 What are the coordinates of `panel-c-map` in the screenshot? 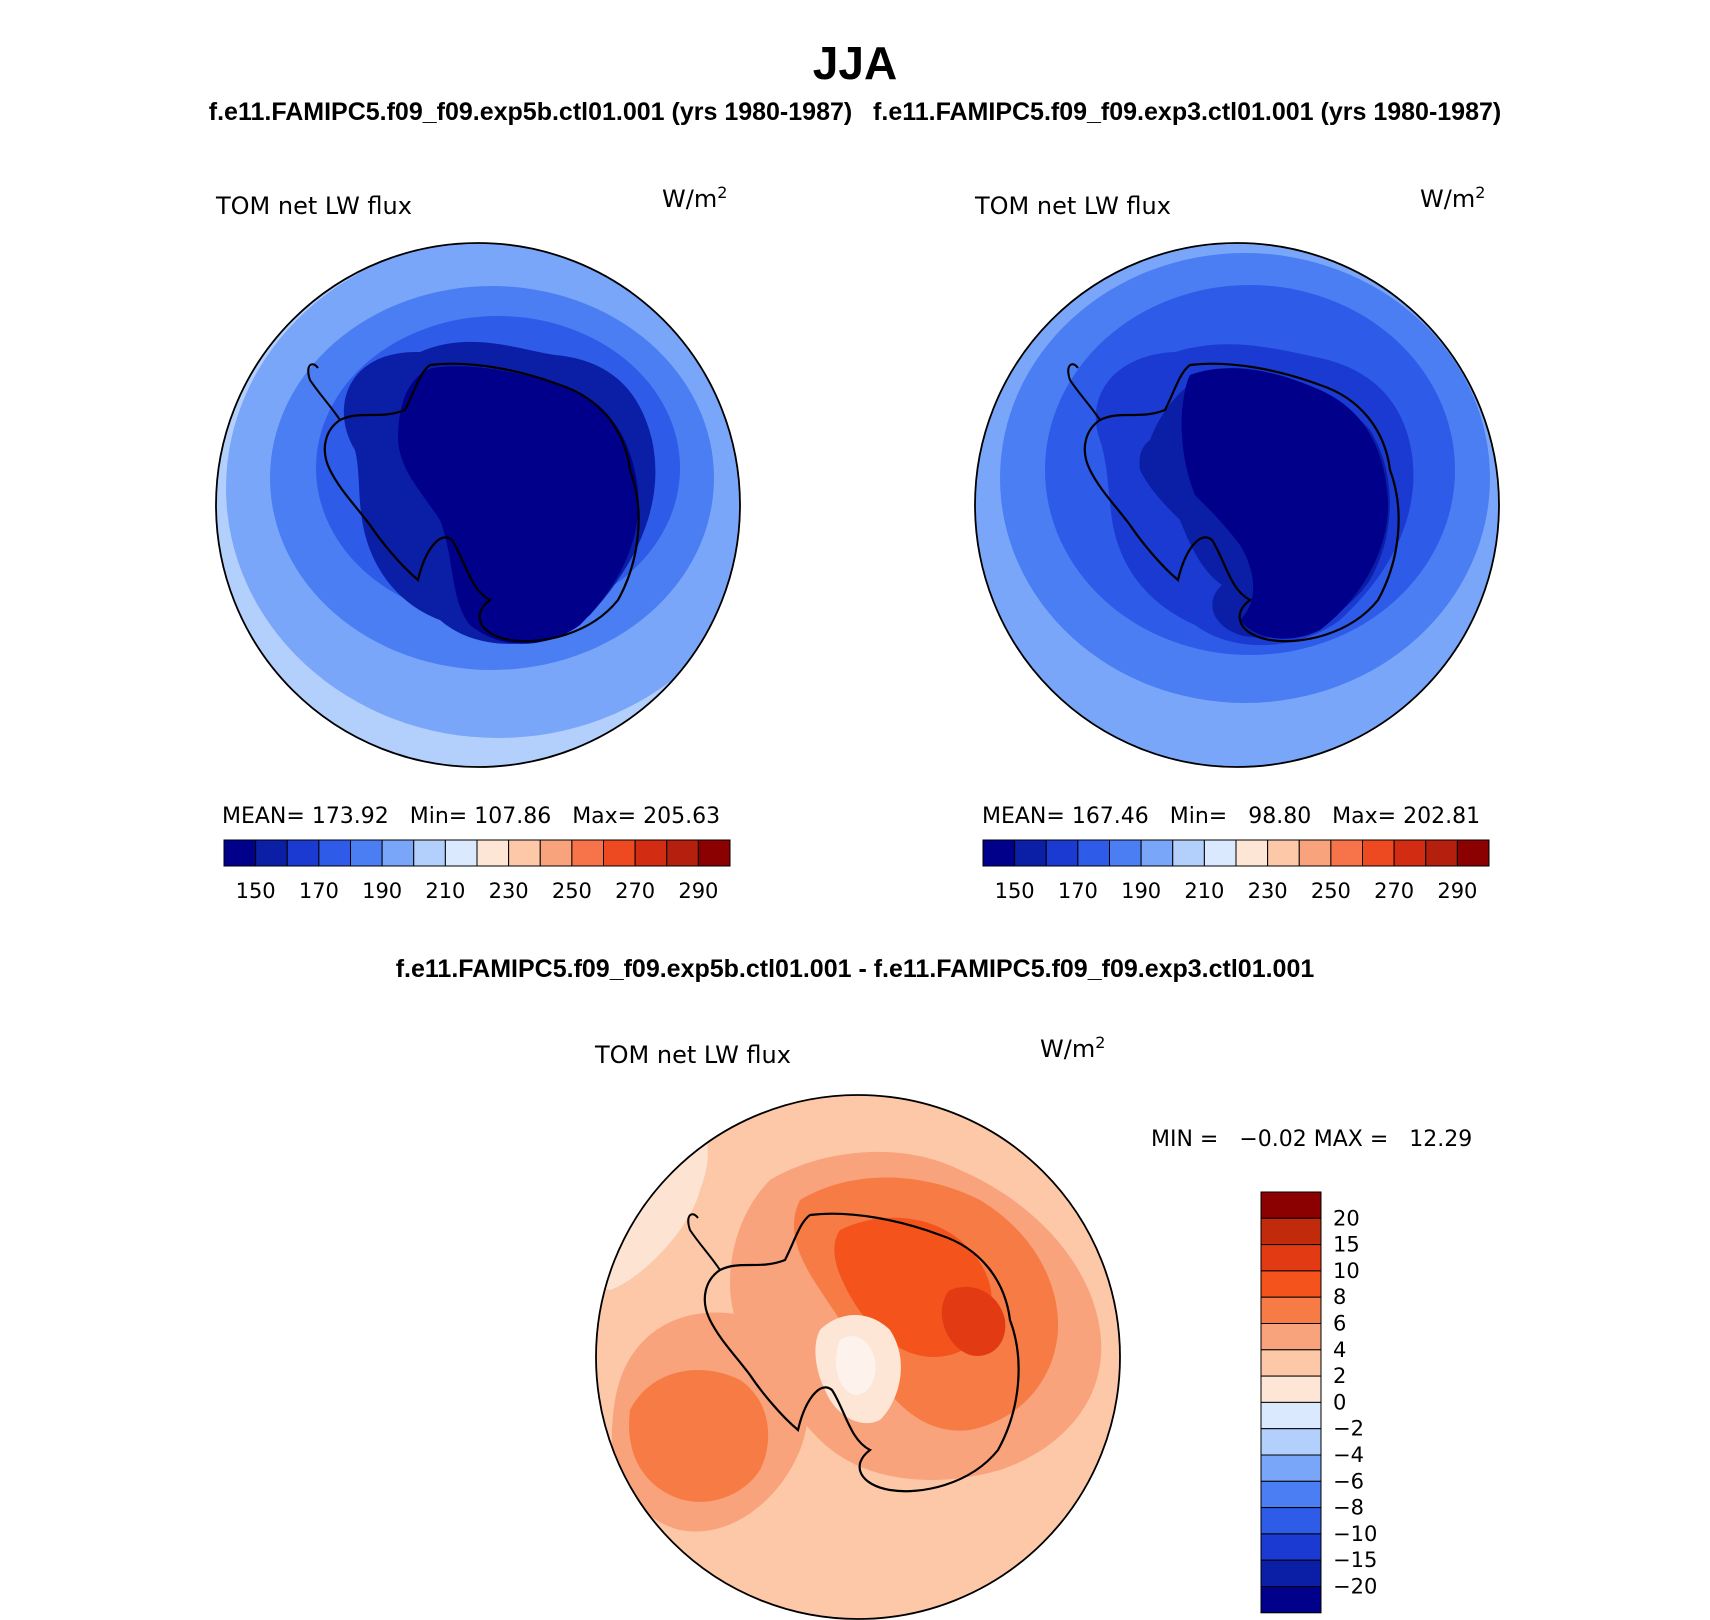 It's located at (858, 1357).